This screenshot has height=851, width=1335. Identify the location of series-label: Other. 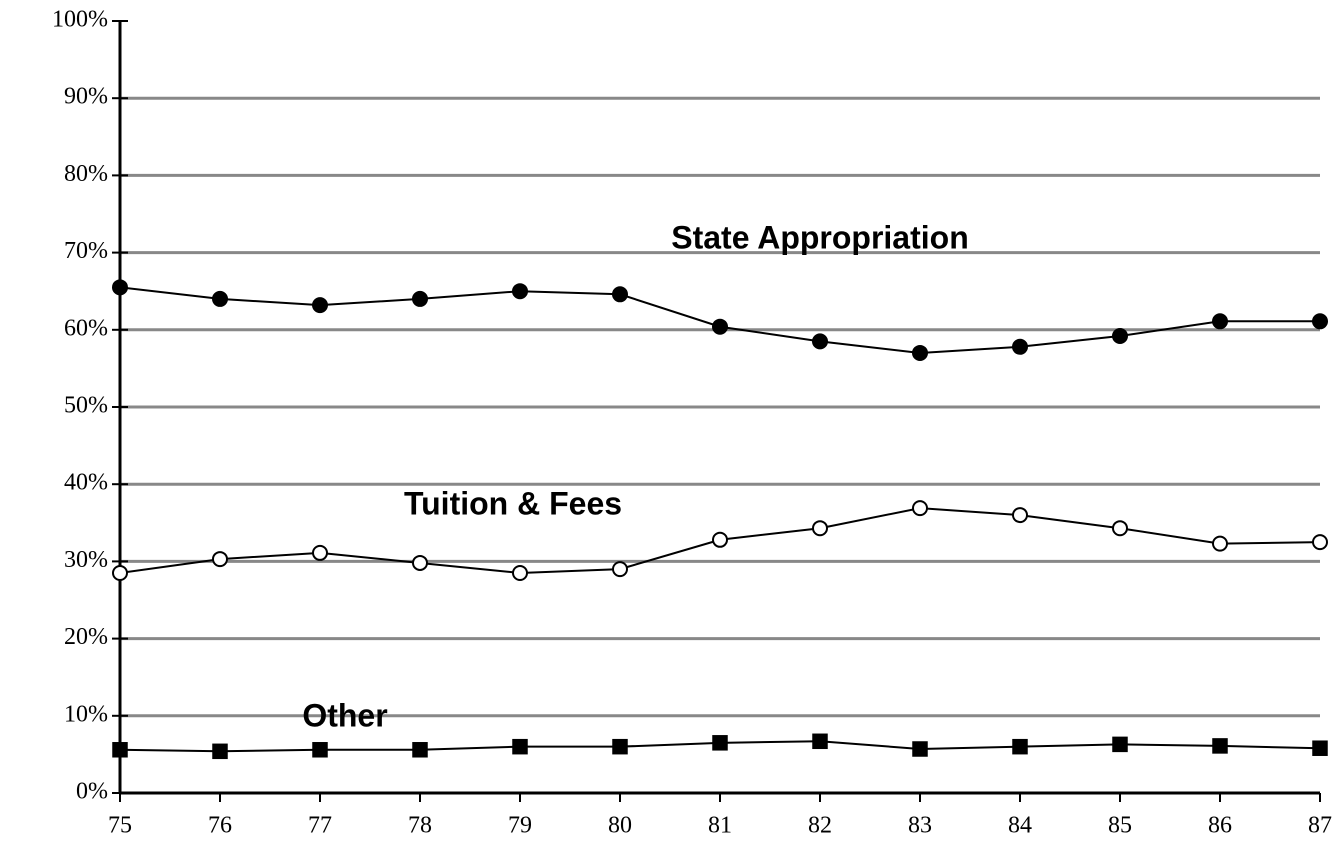
(344, 715).